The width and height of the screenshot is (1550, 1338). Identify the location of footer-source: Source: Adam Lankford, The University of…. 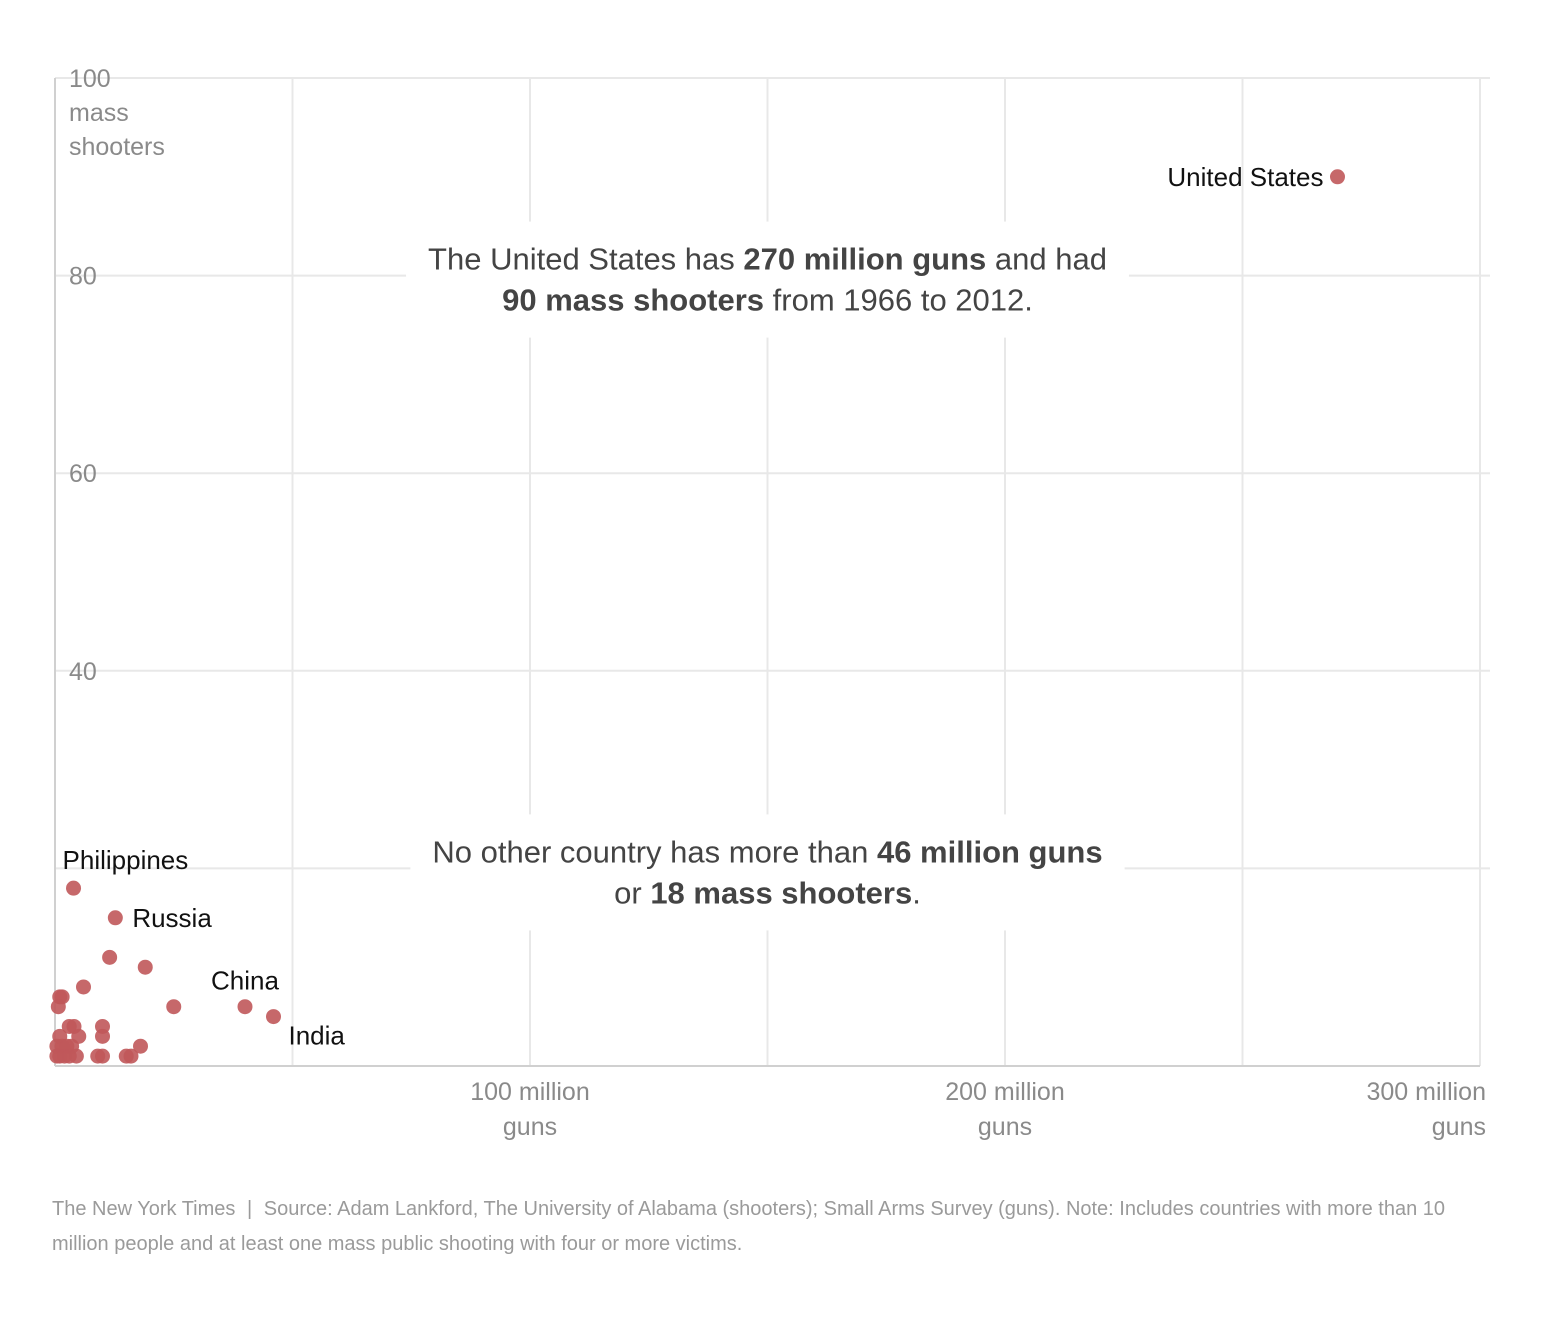
(749, 1226).